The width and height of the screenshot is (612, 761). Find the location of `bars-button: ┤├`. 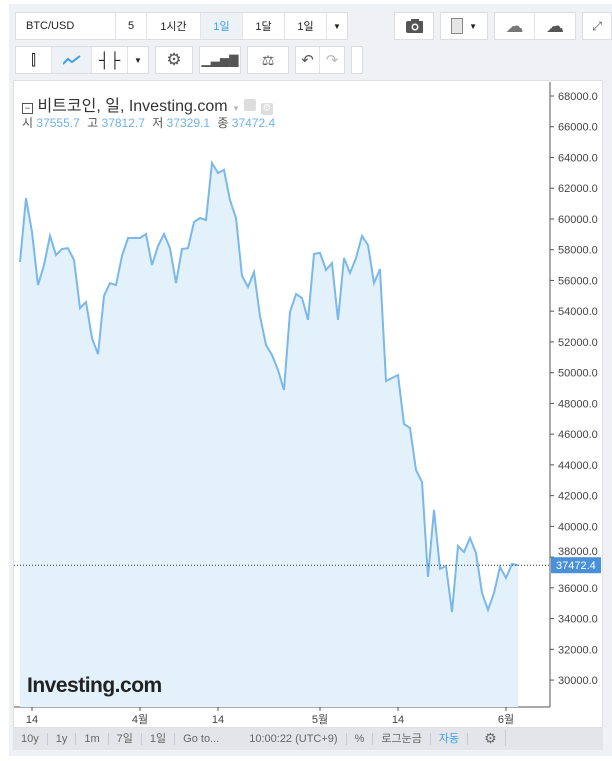

bars-button: ┤├ is located at coordinates (110, 60).